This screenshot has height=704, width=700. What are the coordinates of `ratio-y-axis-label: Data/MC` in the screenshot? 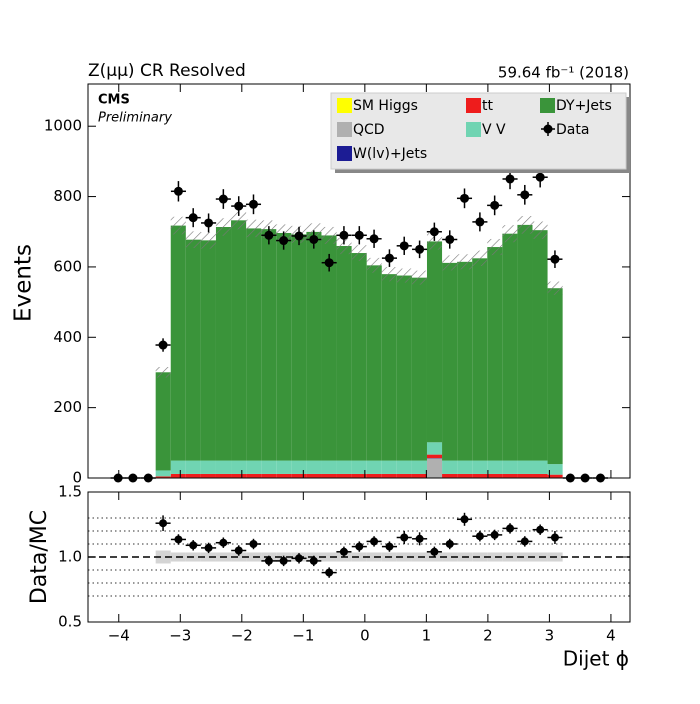 It's located at (39, 557).